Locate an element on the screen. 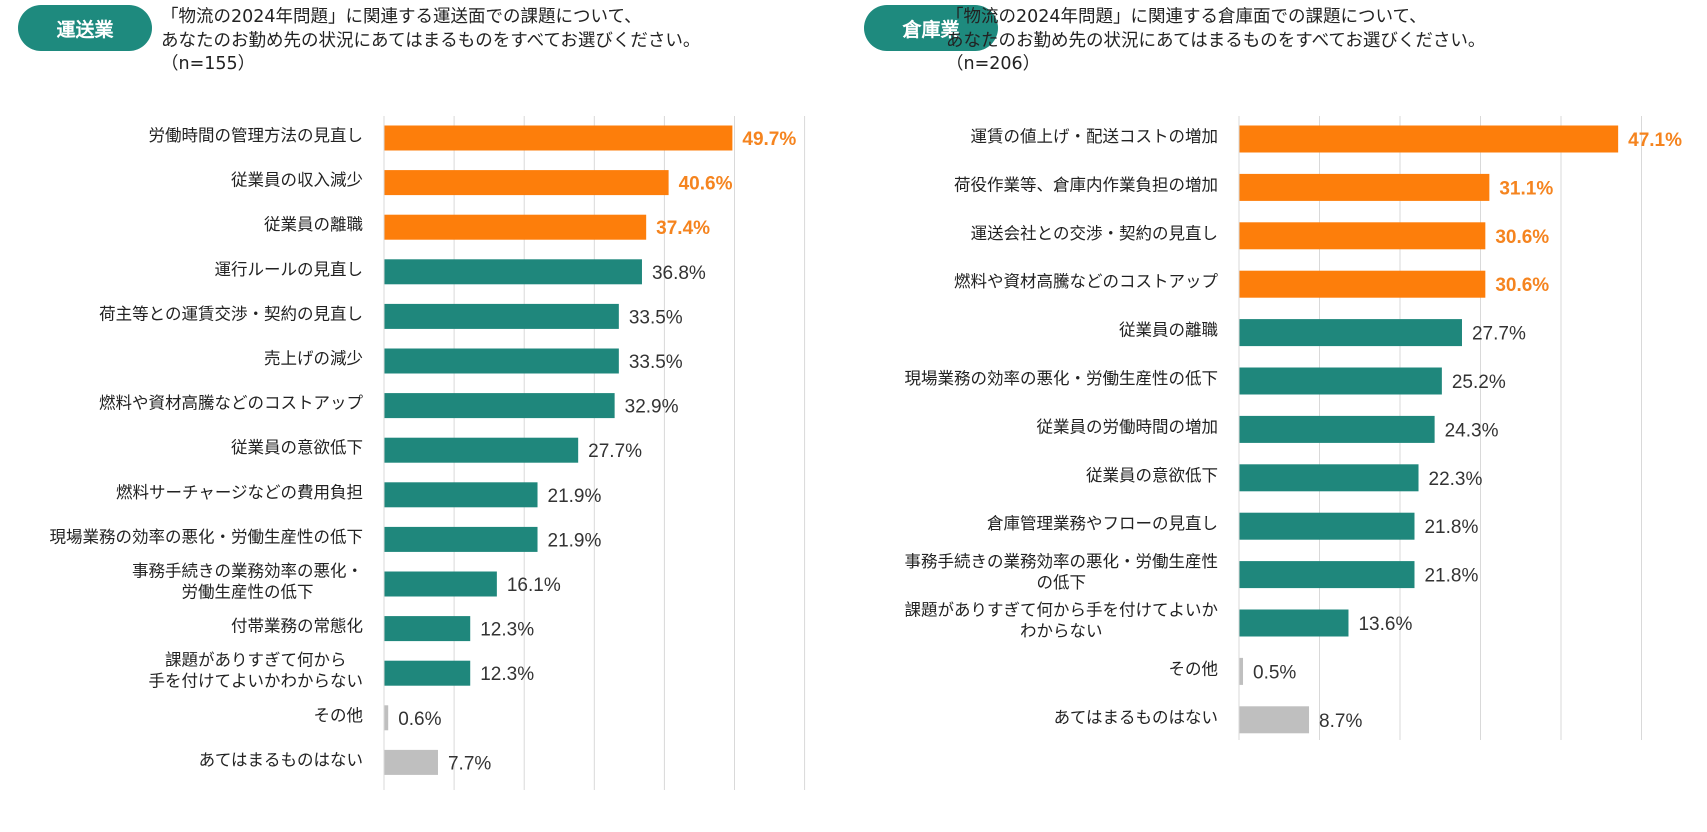 Image resolution: width=1707 pixels, height=832 pixels. industry-badge: 倉庫業 is located at coordinates (931, 28).